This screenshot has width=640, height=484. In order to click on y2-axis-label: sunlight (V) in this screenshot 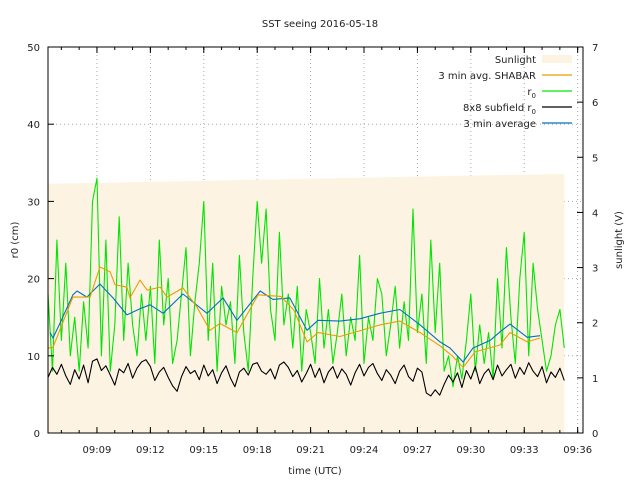, I will do `click(619, 240)`.